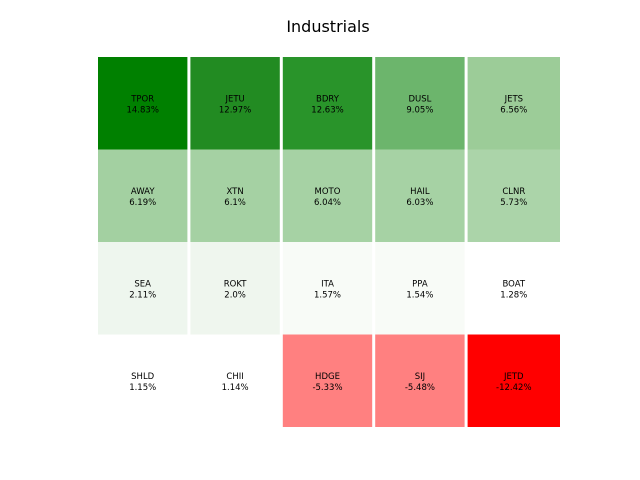 This screenshot has height=480, width=640. I want to click on cell-value-label: 6.04%, so click(327, 203).